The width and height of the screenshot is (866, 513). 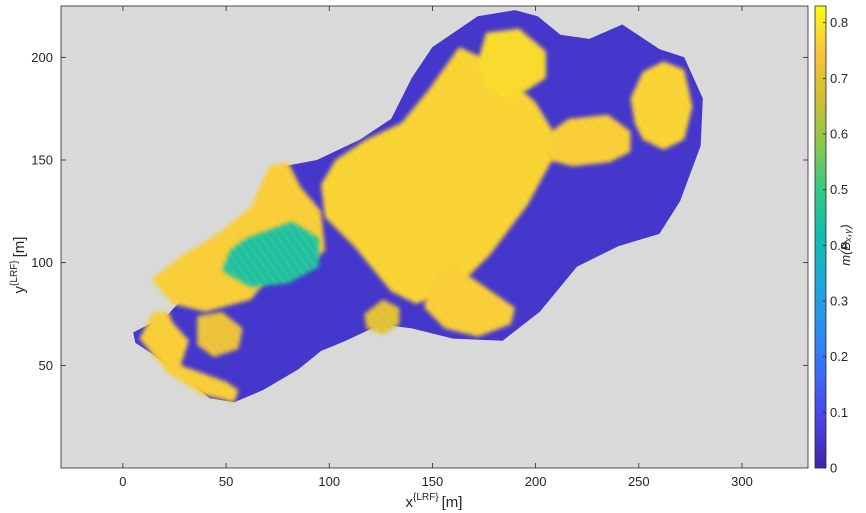 I want to click on x-axis-label: x{LRF} [m], so click(x=434, y=501).